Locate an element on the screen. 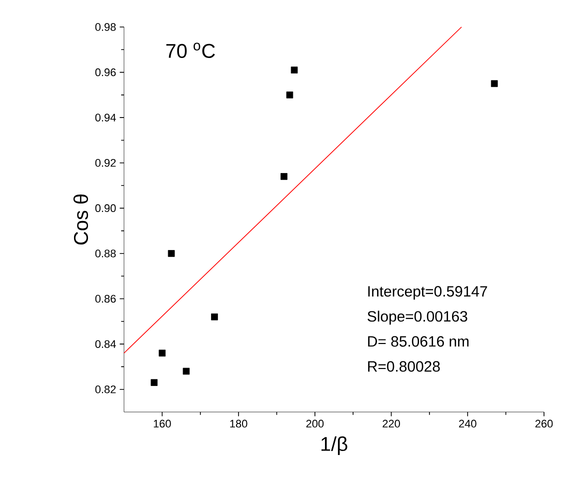  annotation: Slope=0.00163 is located at coordinates (418, 317).